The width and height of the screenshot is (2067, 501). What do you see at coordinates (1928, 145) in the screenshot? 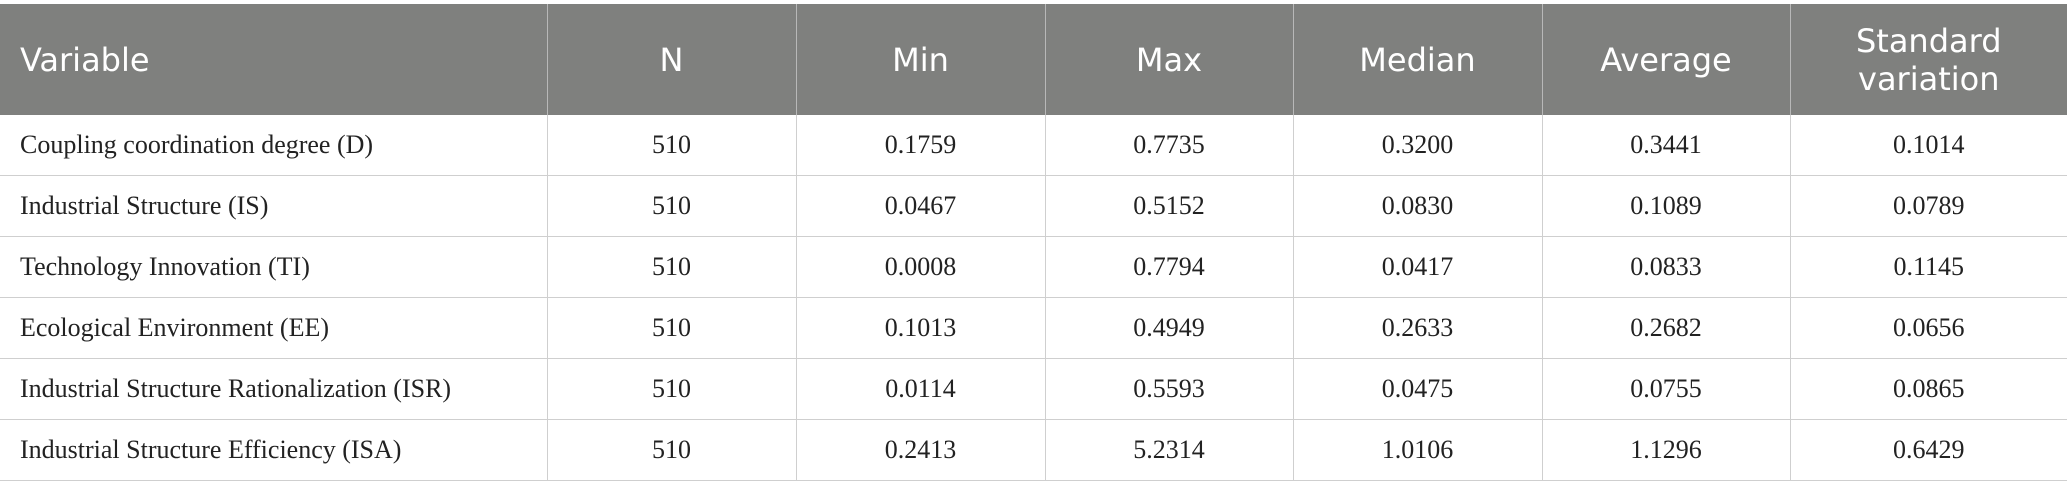
I see `value-cell: 0.1014` at bounding box center [1928, 145].